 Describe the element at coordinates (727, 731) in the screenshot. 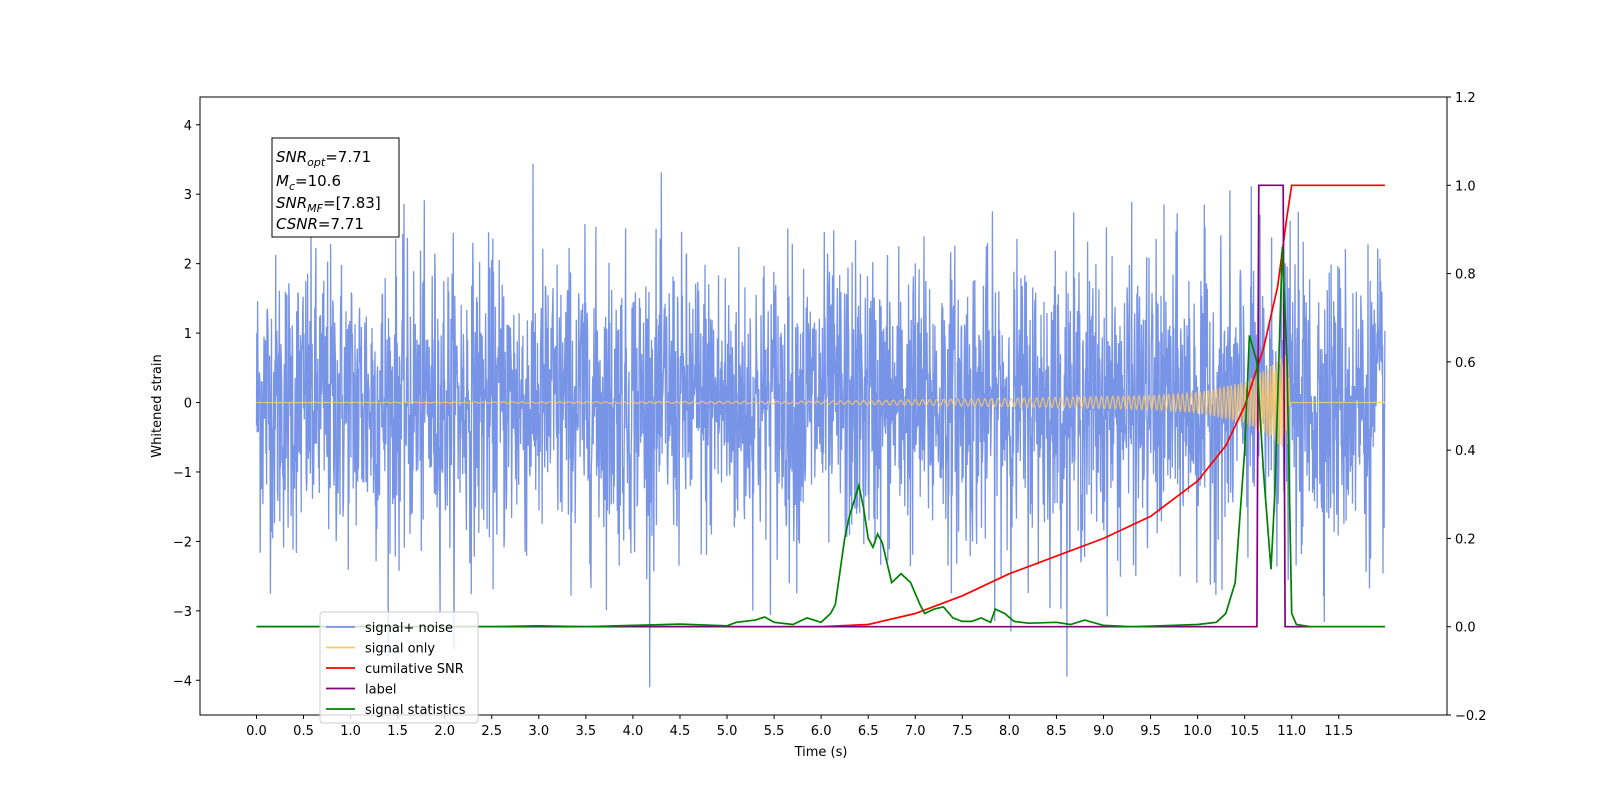

I see `x-tick-label: 5.0` at that location.